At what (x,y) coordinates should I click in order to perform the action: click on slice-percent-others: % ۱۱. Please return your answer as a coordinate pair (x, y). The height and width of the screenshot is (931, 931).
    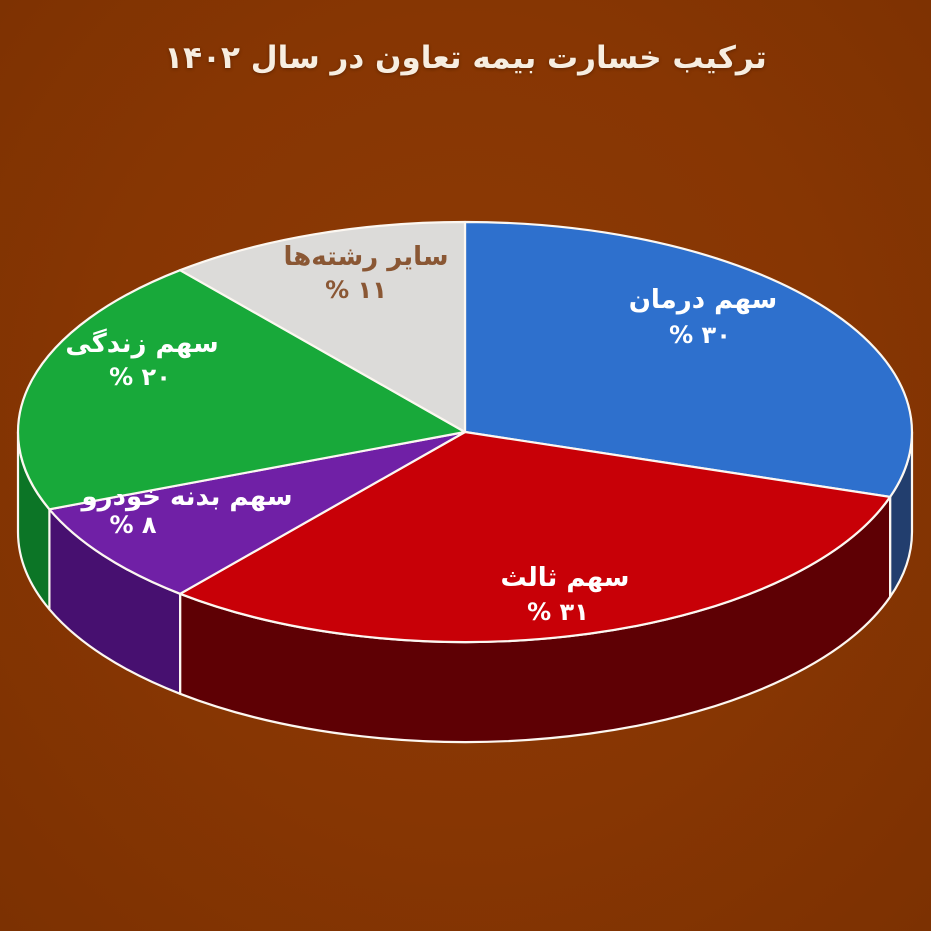
    Looking at the image, I should click on (356, 290).